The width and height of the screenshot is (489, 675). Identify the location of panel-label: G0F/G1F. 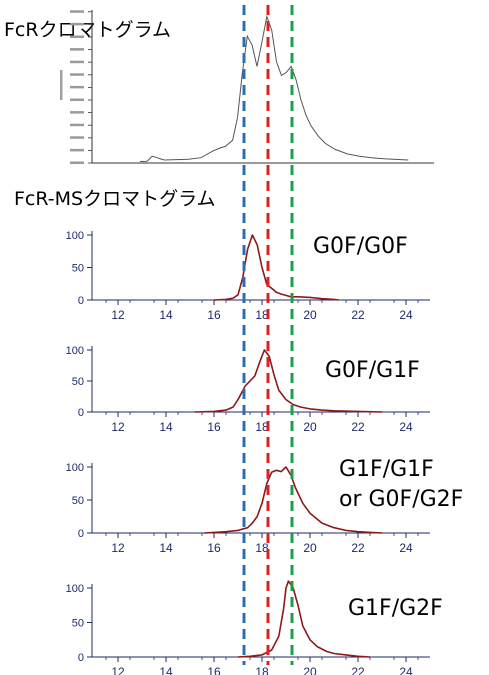
(372, 370).